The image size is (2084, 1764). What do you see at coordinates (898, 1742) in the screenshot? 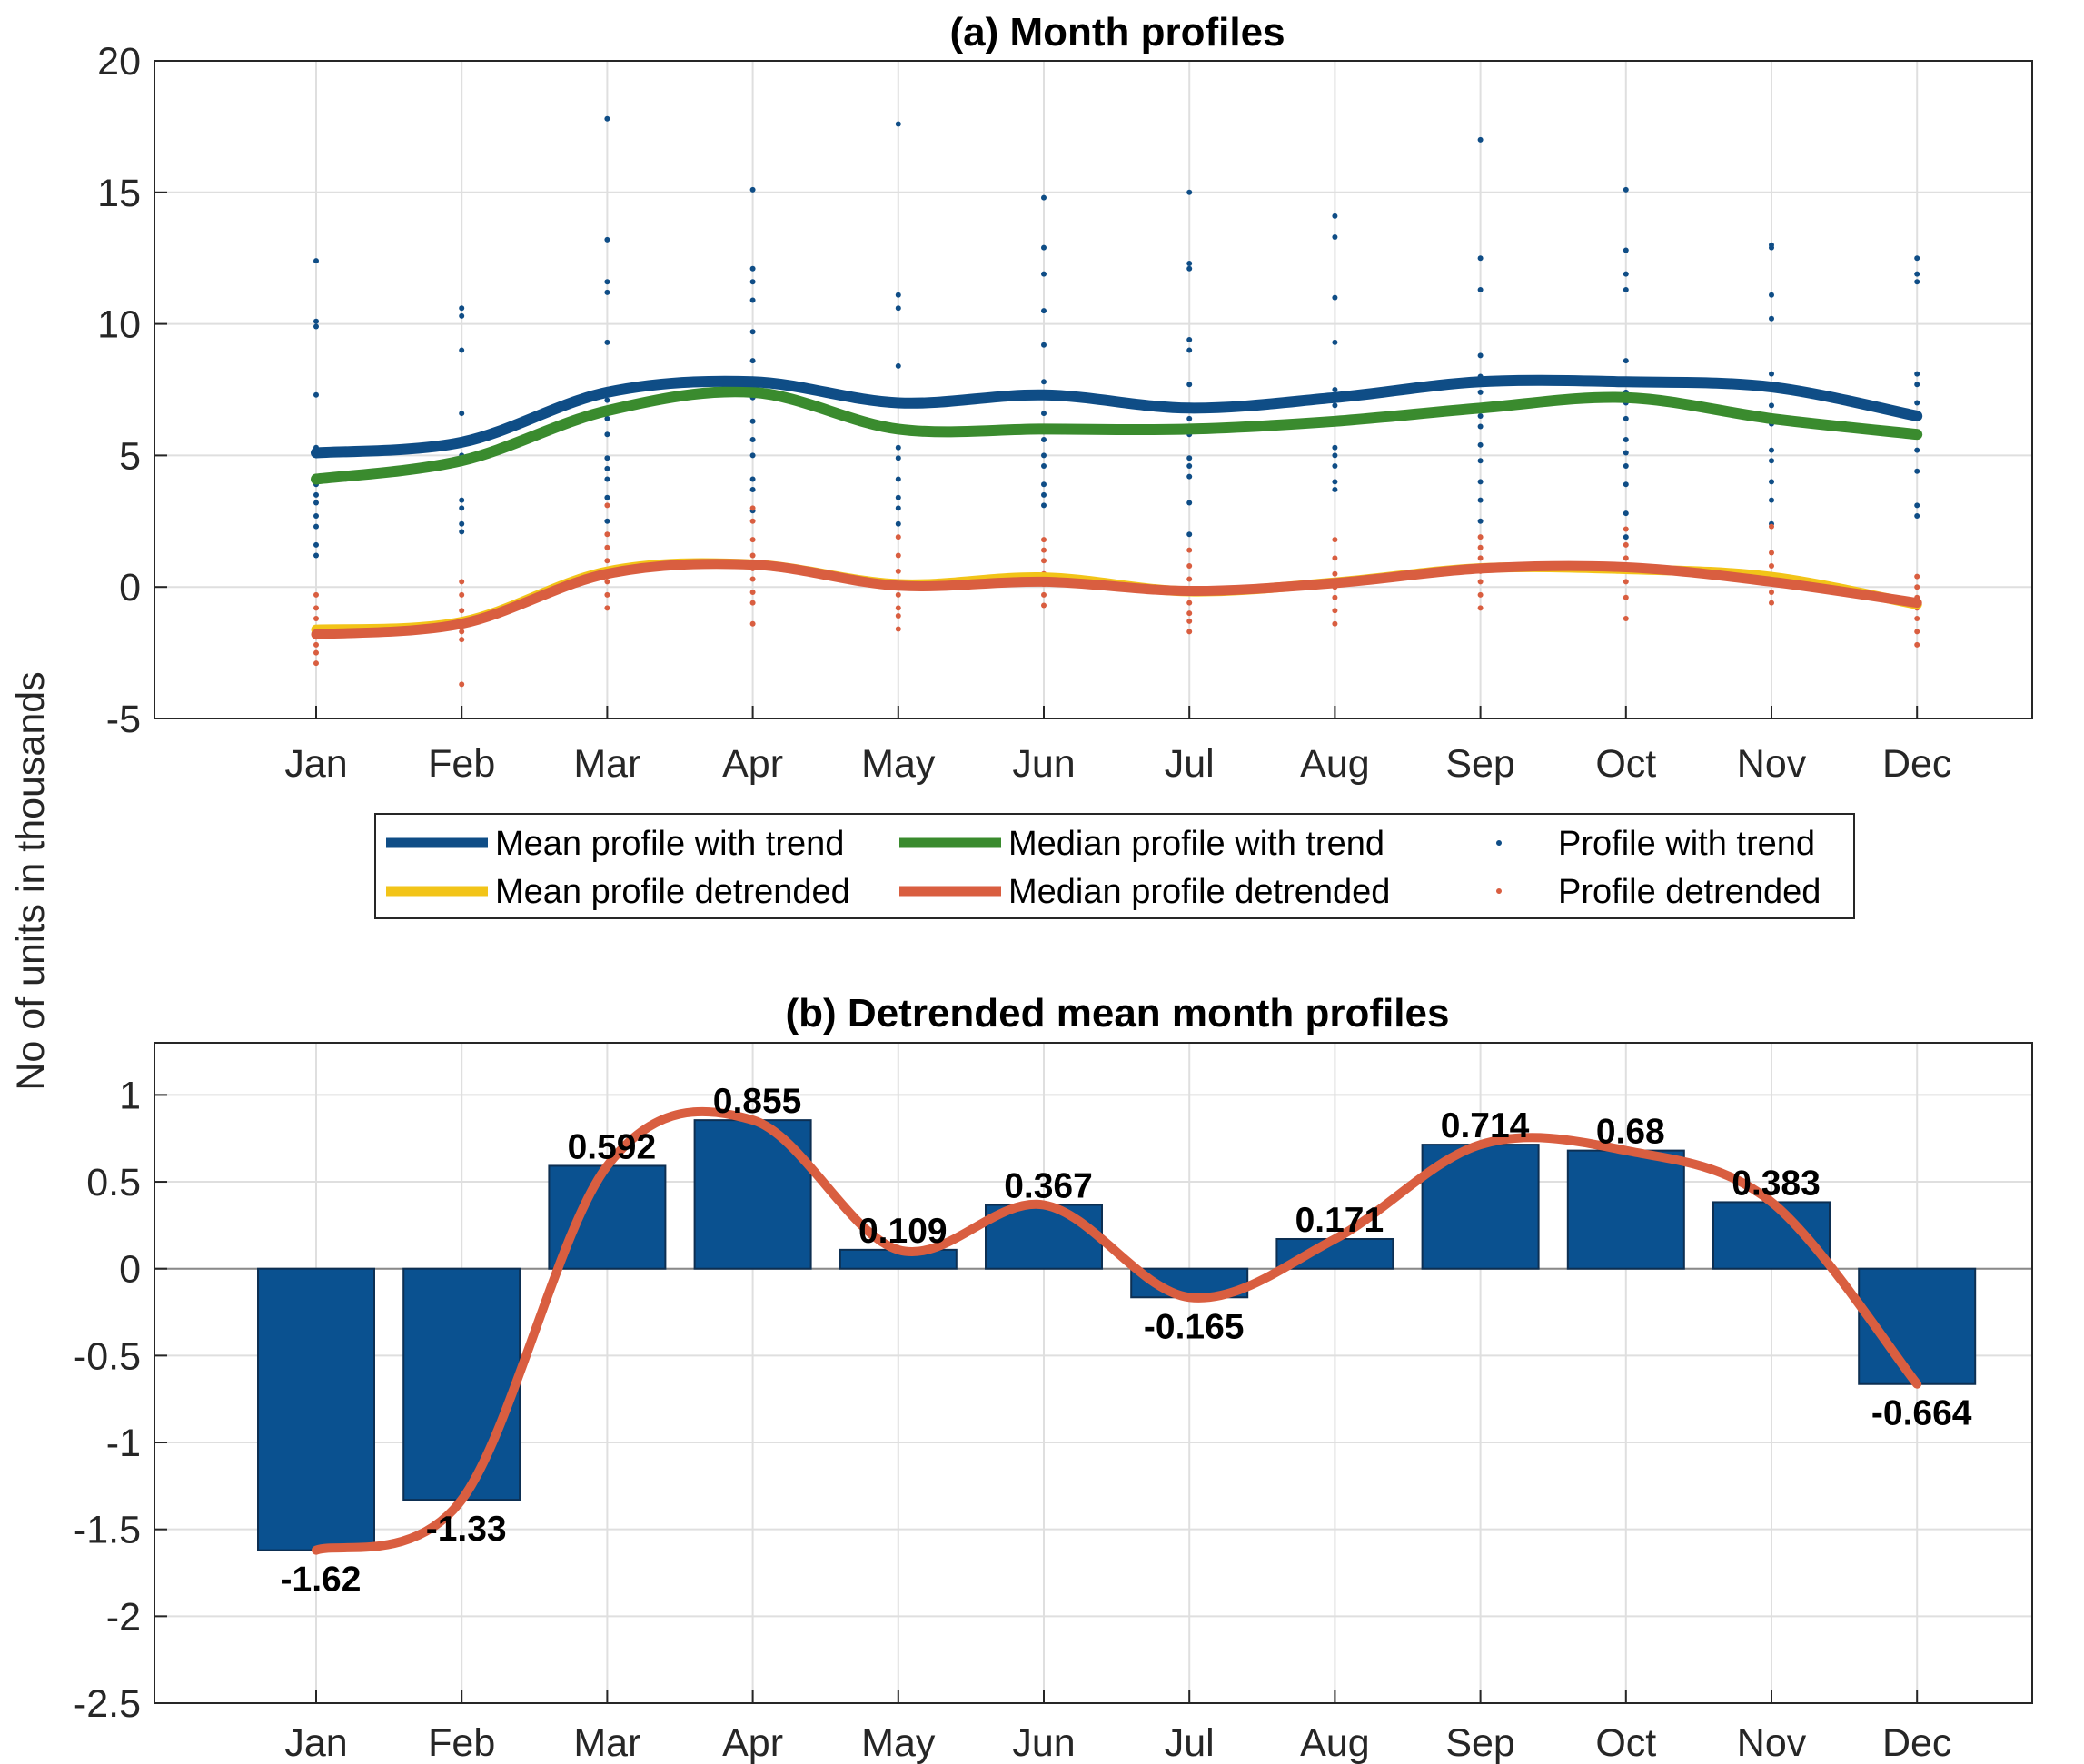
I see `x-tick-label: May` at bounding box center [898, 1742].